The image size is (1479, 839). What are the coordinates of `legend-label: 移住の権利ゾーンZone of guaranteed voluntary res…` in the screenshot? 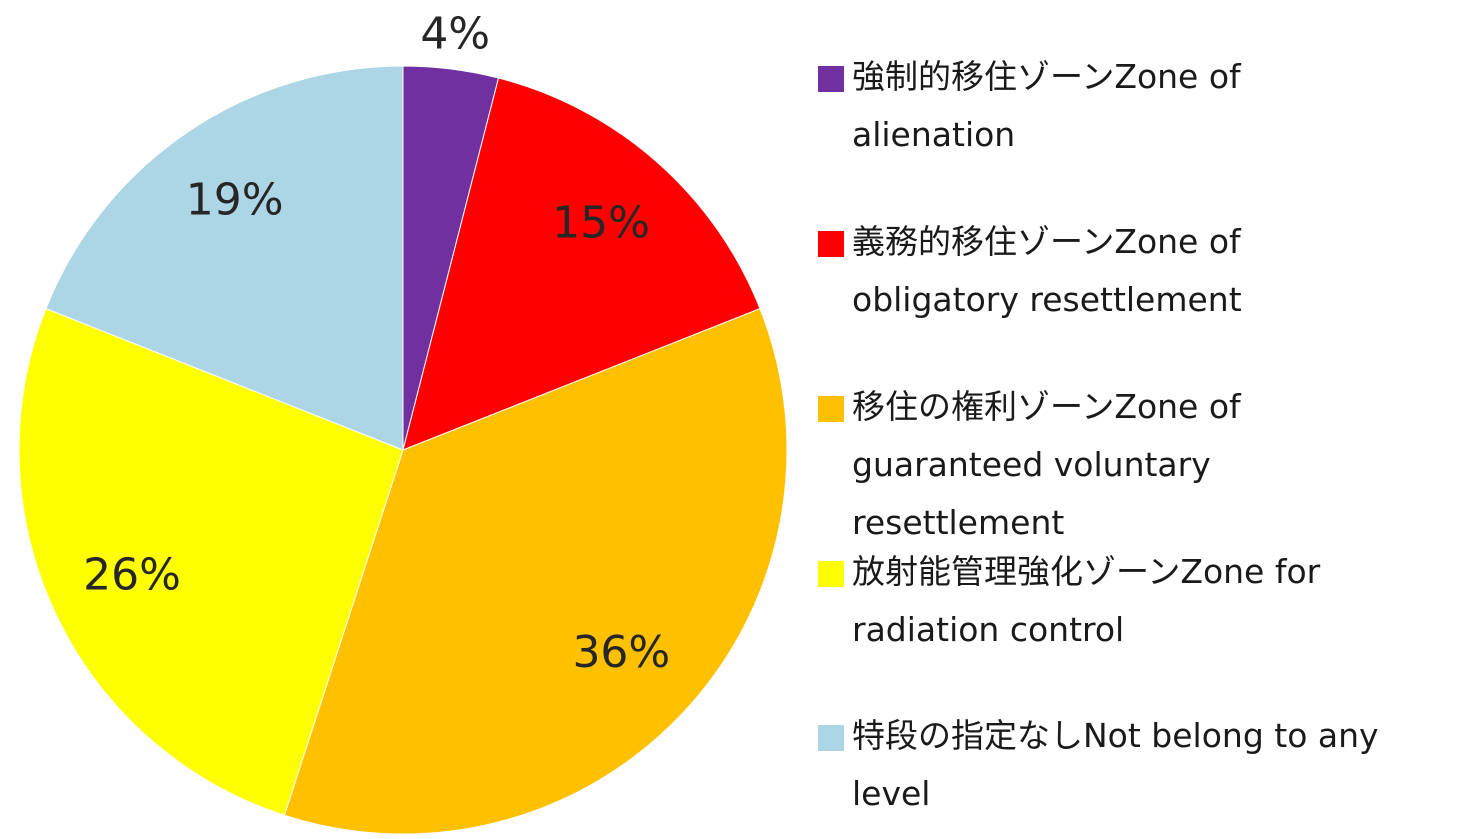 It's located at (1046, 464).